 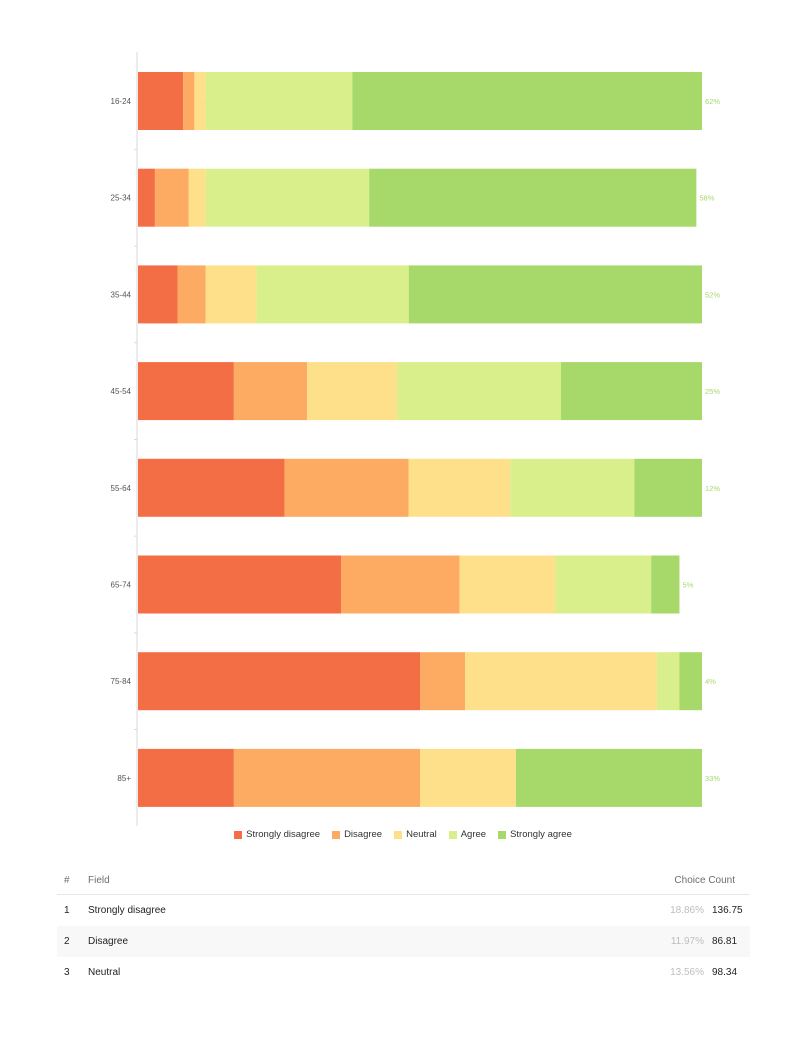 I want to click on data-label: 5%, so click(x=687, y=585).